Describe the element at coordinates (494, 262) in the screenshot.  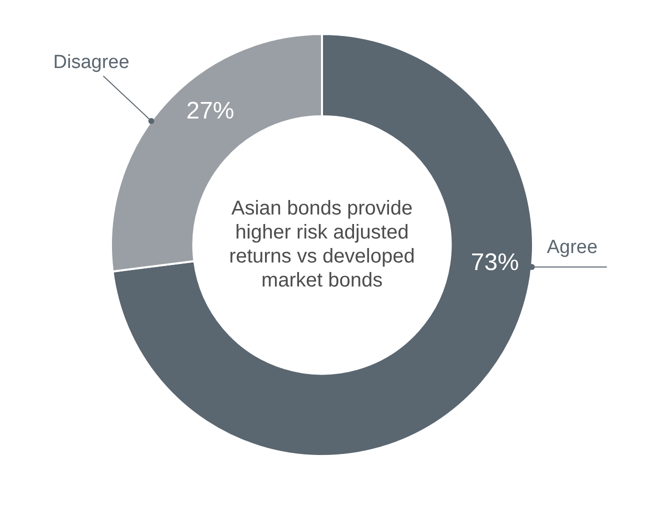
I see `data-label: 73%` at that location.